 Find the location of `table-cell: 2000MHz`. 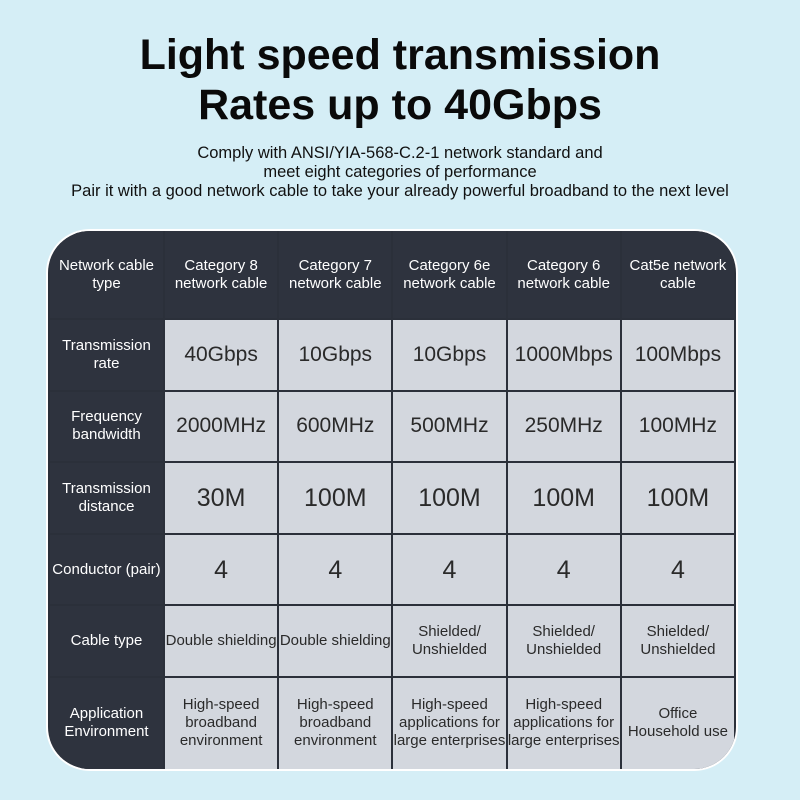

table-cell: 2000MHz is located at coordinates (221, 426).